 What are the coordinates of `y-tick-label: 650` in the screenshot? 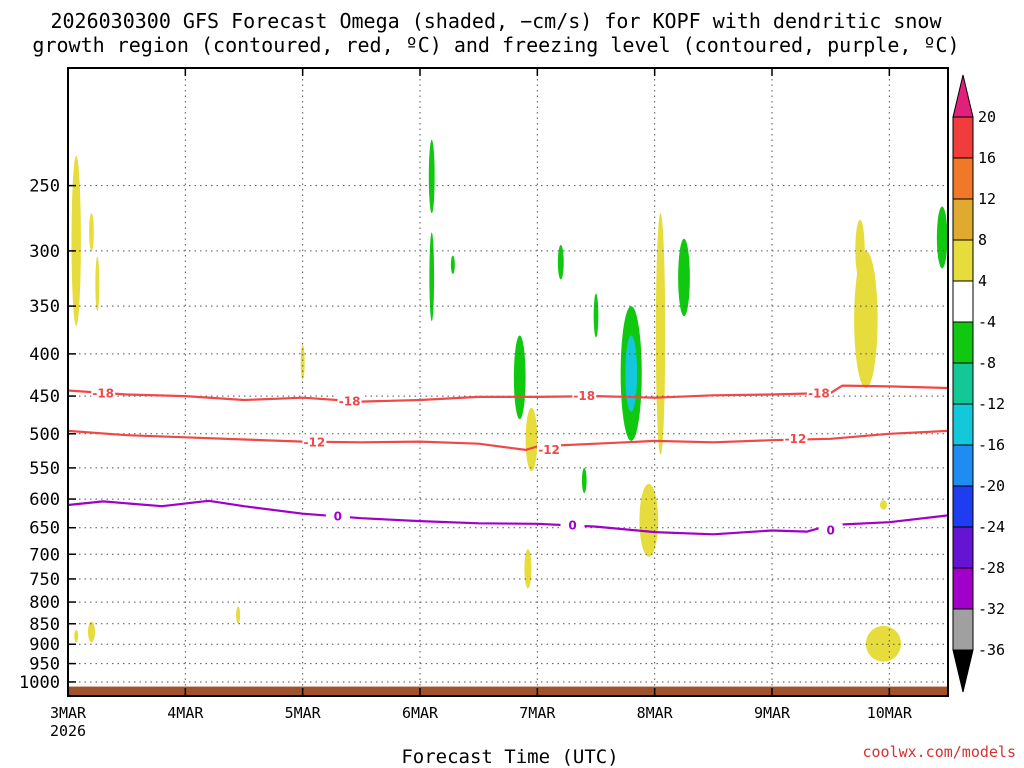 It's located at (44, 529).